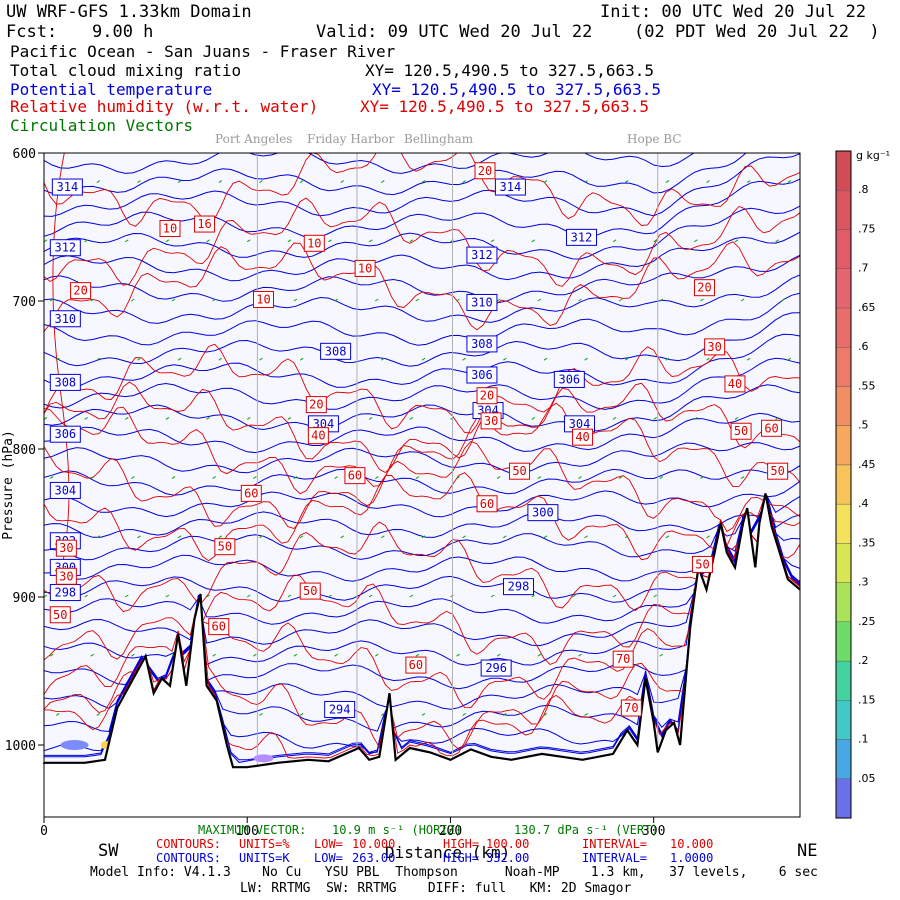 This screenshot has width=900, height=900. I want to click on x-tick-label: 0, so click(44, 831).